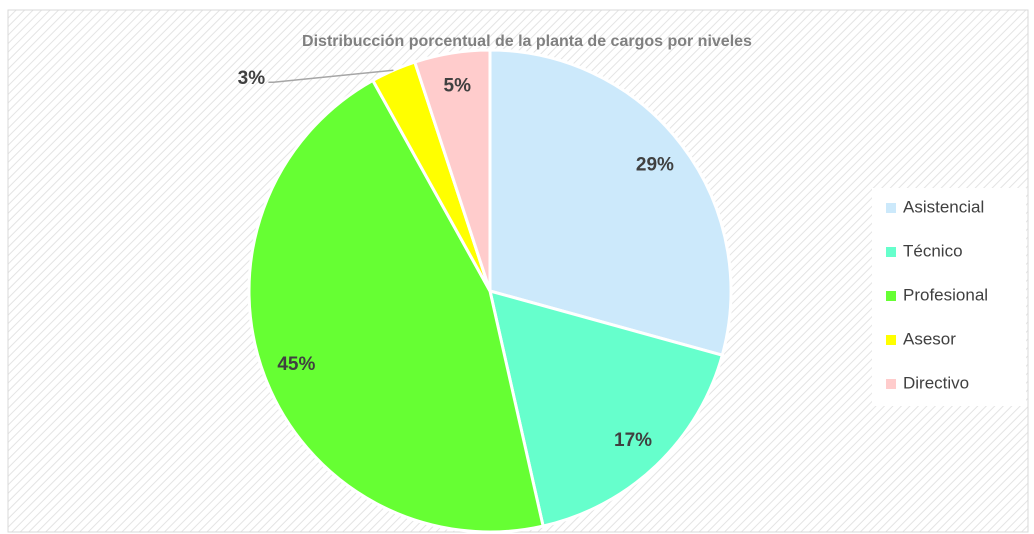  I want to click on legend-label: Asistencial, so click(943, 206).